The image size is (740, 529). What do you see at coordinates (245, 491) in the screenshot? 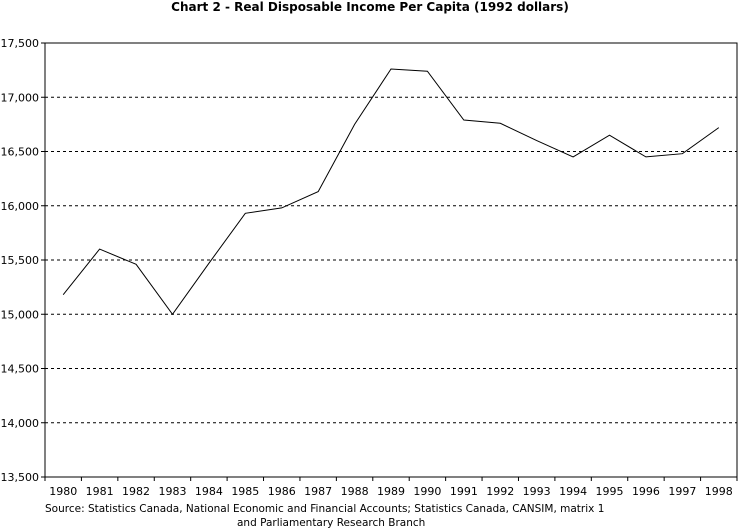
I see `x-tick-label: 1985` at bounding box center [245, 491].